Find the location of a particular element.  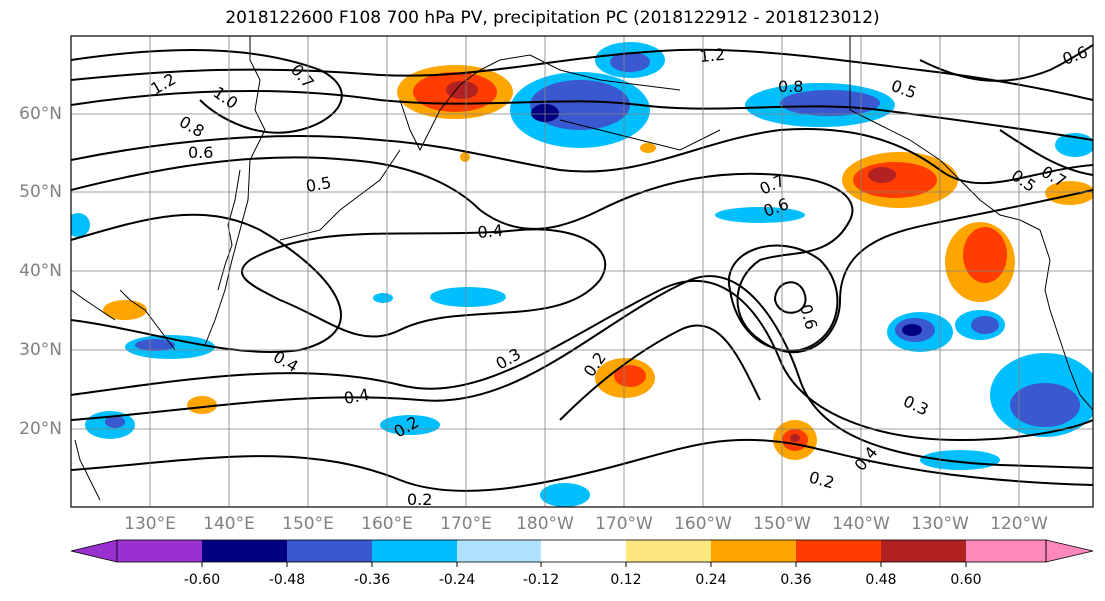

colorbar-tick-label: -0.60 is located at coordinates (202, 580).